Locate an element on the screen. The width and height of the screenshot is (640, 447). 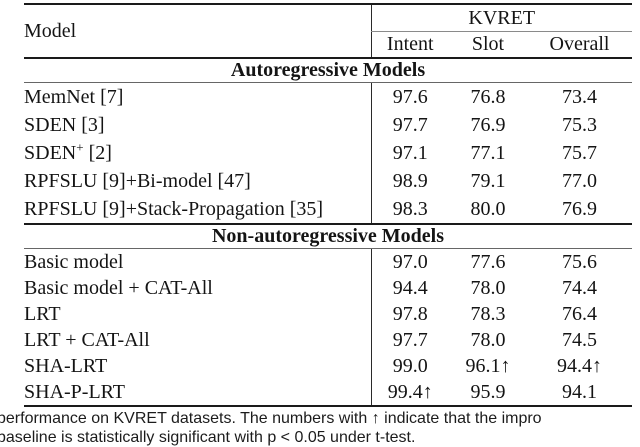
overall-value: 76.9 is located at coordinates (579, 210).